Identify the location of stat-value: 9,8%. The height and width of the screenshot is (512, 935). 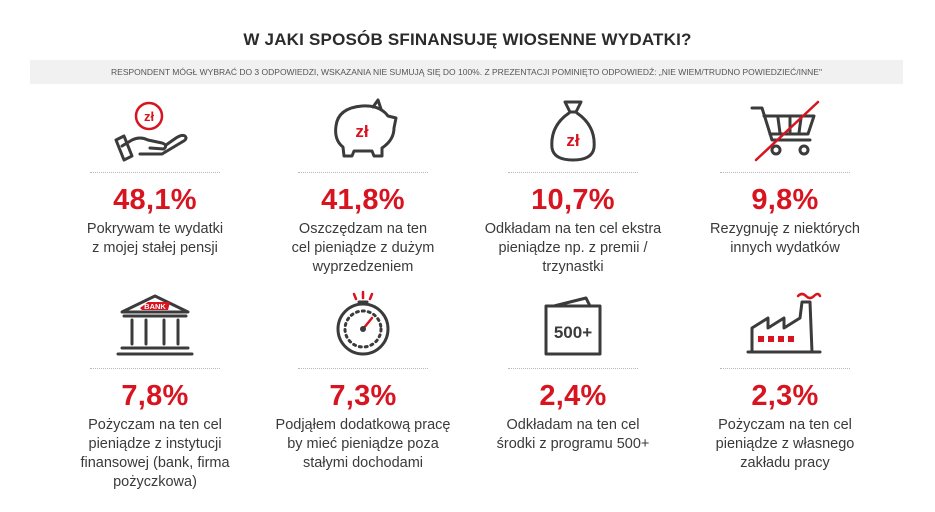
(785, 200).